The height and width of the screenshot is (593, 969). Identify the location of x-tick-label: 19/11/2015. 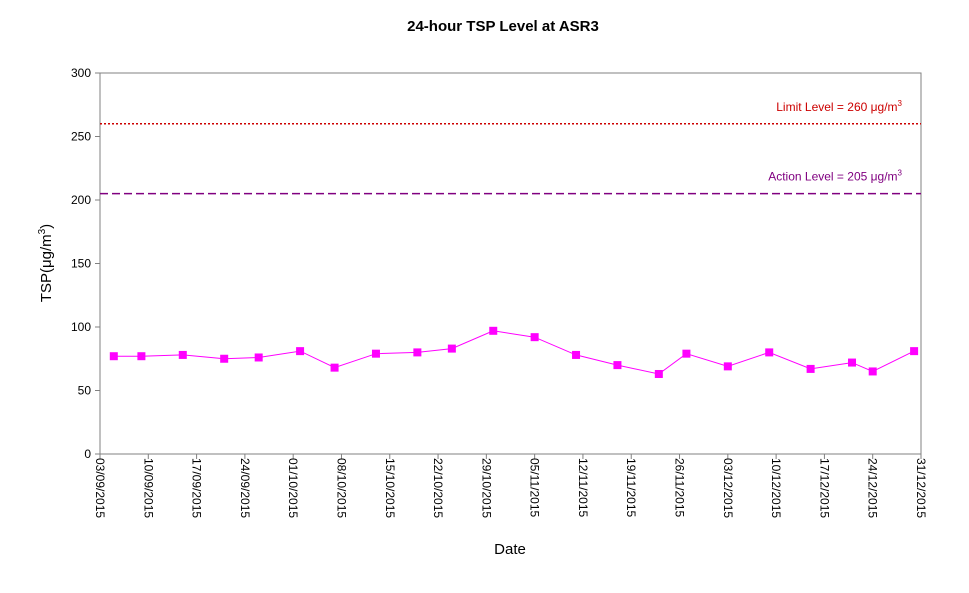
(631, 487).